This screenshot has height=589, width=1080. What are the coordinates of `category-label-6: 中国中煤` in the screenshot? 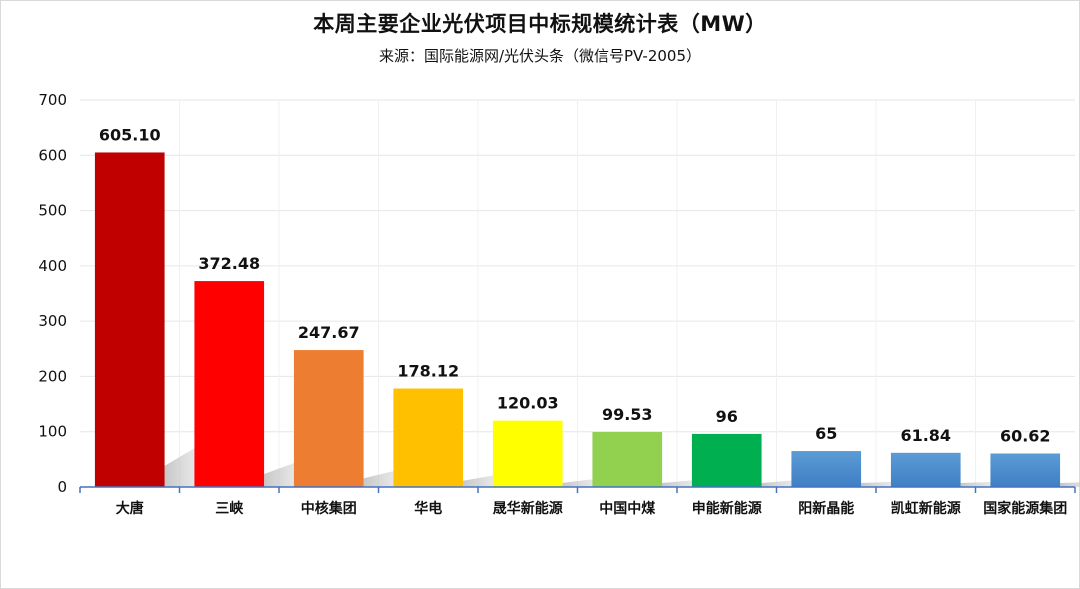 It's located at (627, 508).